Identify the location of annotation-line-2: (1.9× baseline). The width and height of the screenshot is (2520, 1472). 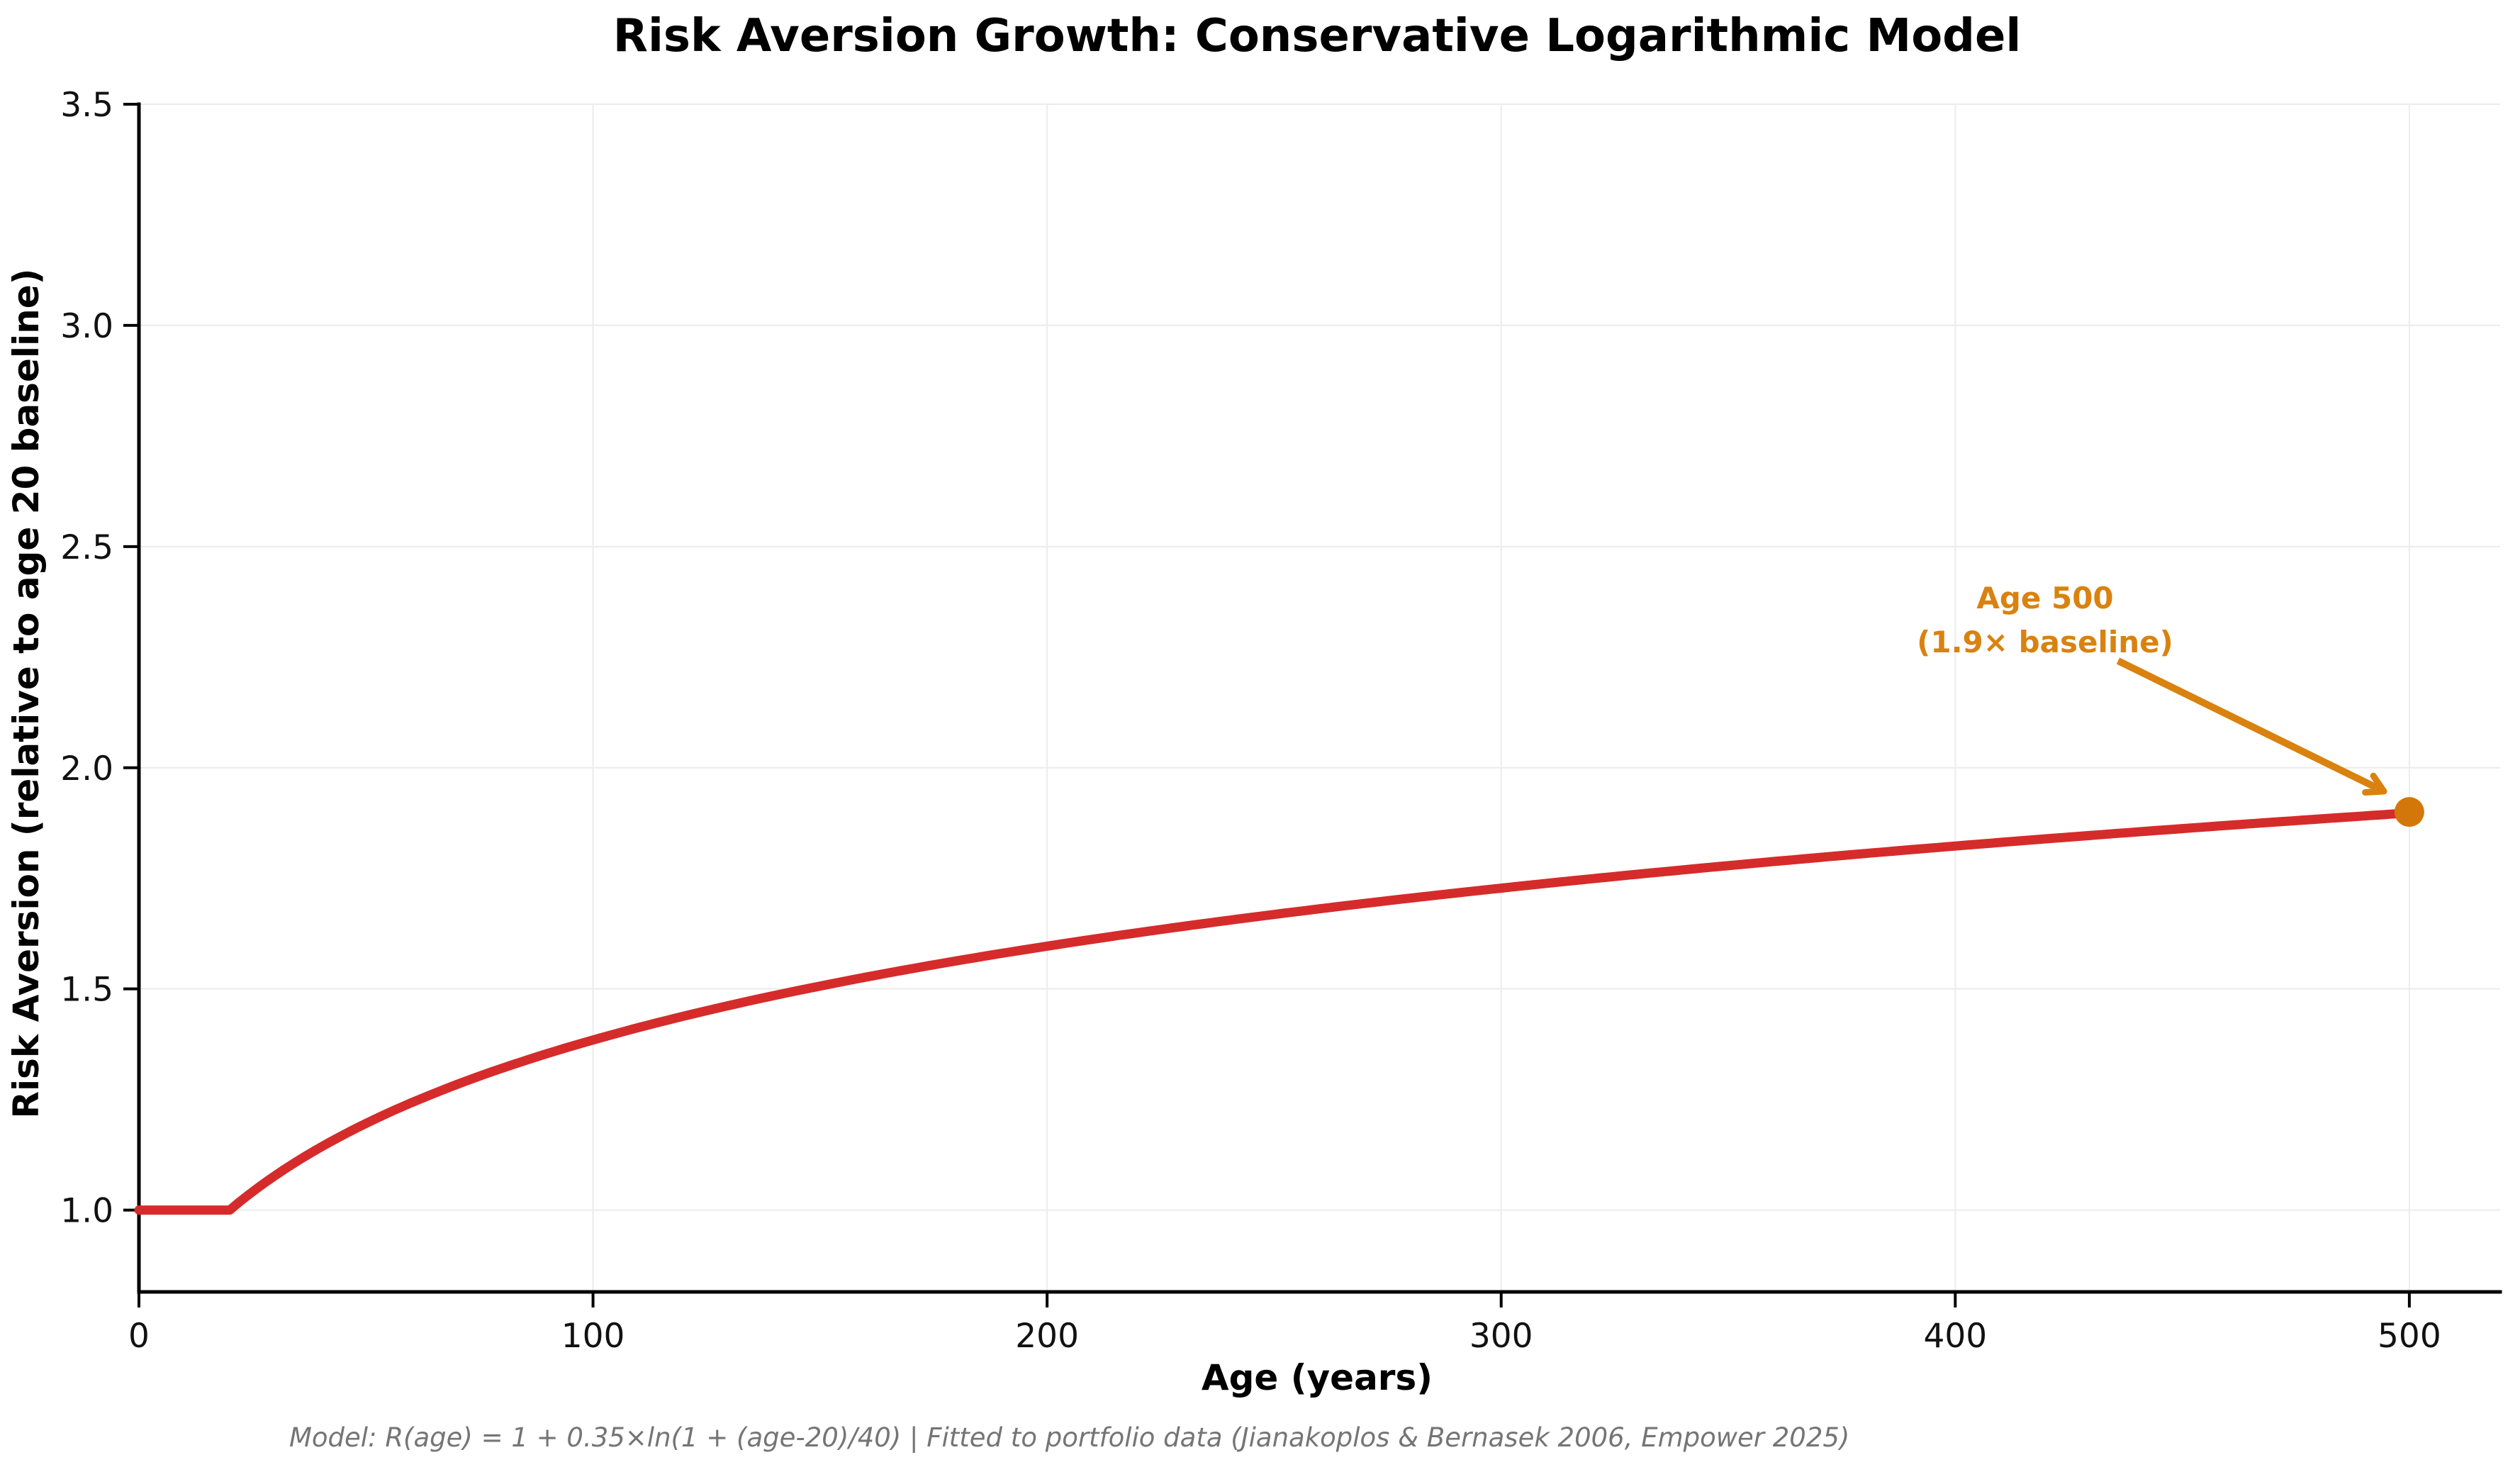
(2045, 642).